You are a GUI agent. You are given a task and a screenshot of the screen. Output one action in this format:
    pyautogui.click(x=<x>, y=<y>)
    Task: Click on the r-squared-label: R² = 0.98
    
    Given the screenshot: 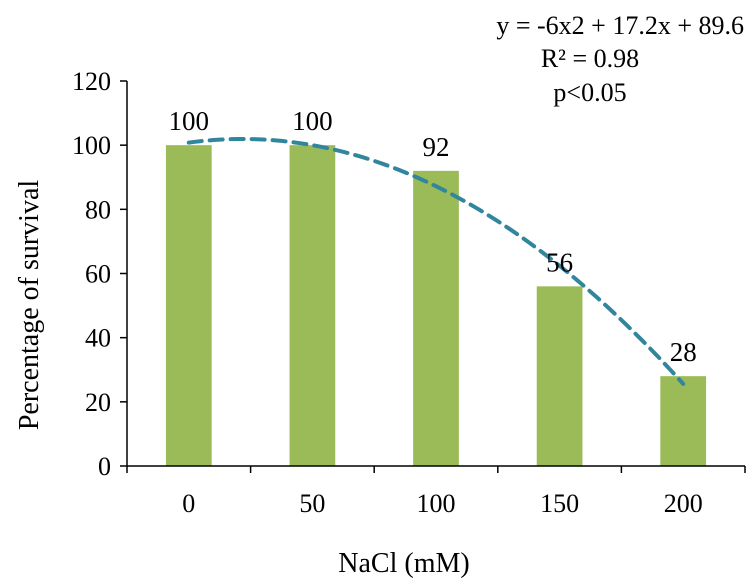 What is the action you would take?
    pyautogui.click(x=590, y=58)
    